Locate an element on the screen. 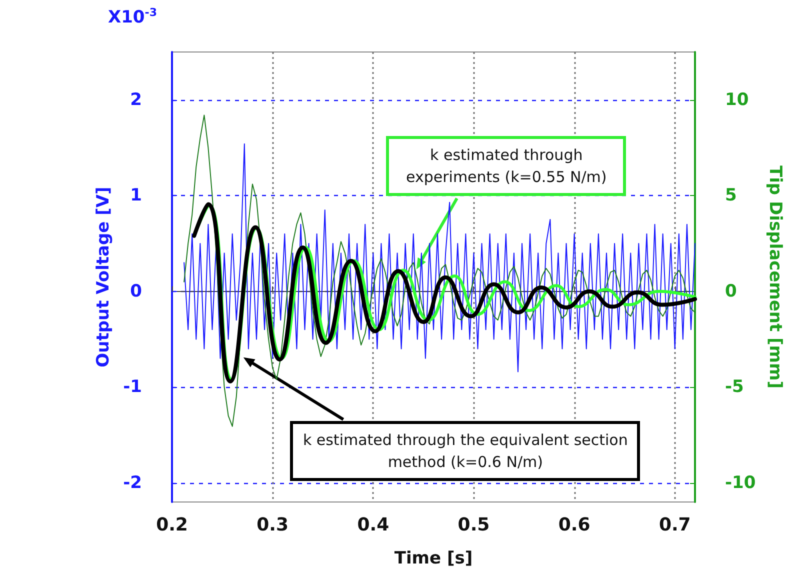 The width and height of the screenshot is (804, 581). x-tick-label: 0.7 is located at coordinates (674, 525).